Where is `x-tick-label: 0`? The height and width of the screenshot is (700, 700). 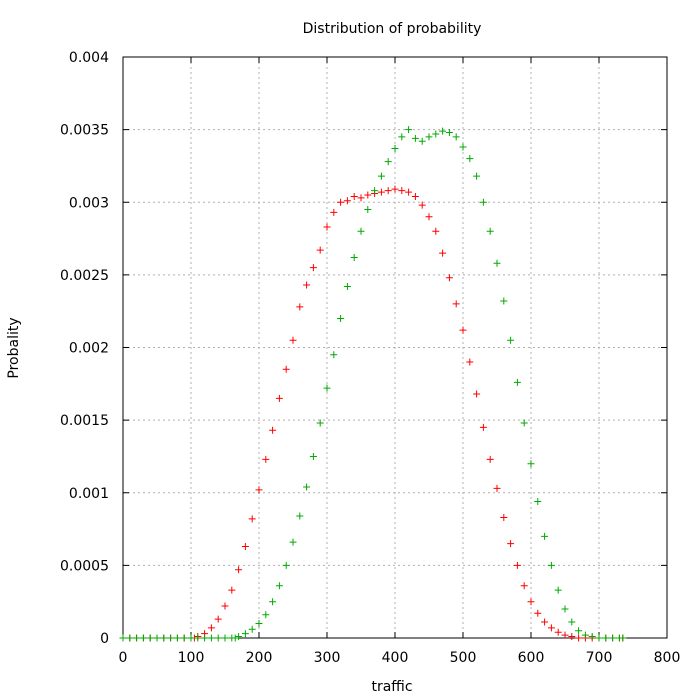
x-tick-label: 0 is located at coordinates (123, 658).